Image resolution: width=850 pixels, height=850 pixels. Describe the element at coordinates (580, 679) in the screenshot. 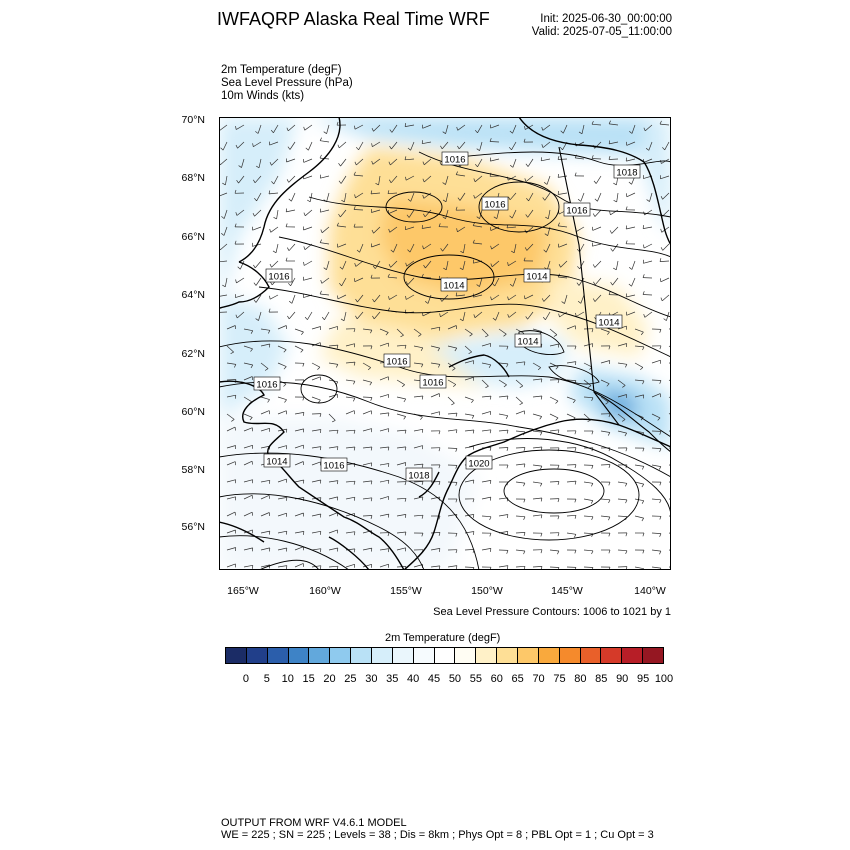

I see `colorbar-tick-label: 80` at that location.